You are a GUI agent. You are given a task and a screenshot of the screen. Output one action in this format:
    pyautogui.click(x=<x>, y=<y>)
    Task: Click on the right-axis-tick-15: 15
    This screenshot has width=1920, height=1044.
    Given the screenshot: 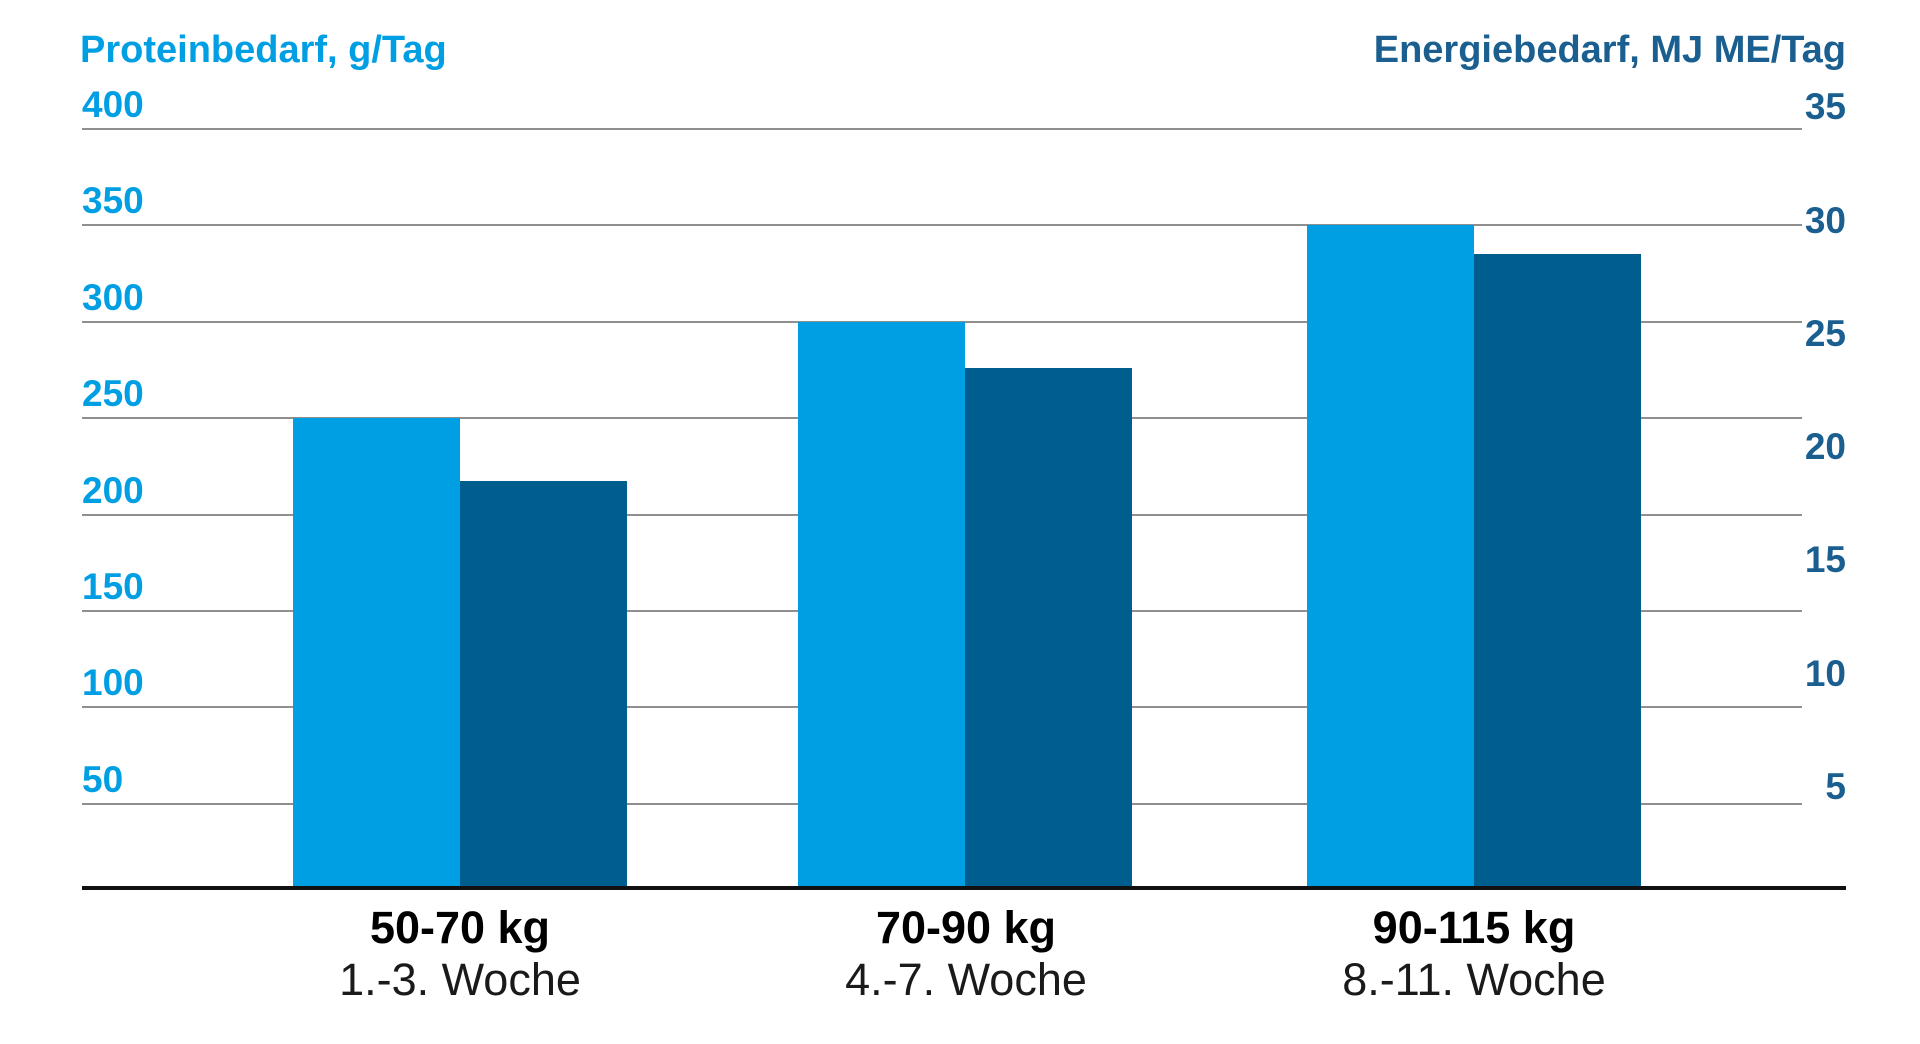 What is the action you would take?
    pyautogui.click(x=1825, y=560)
    